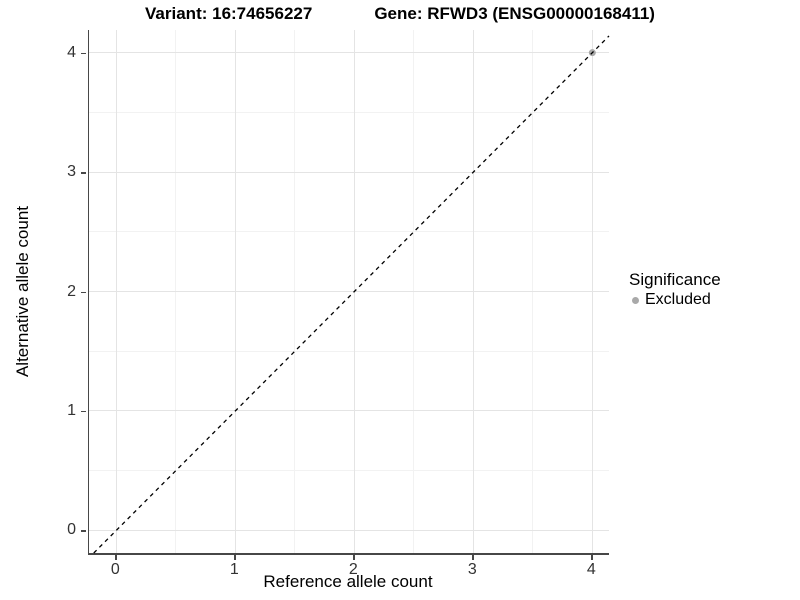  I want to click on excluded-point-icon, so click(635, 300).